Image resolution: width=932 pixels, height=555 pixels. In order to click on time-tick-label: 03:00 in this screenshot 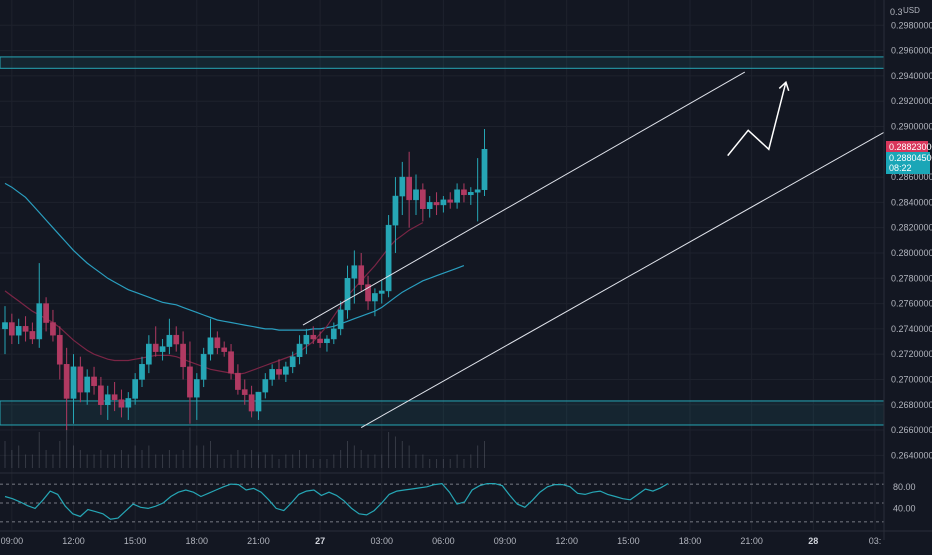, I will do `click(381, 541)`.